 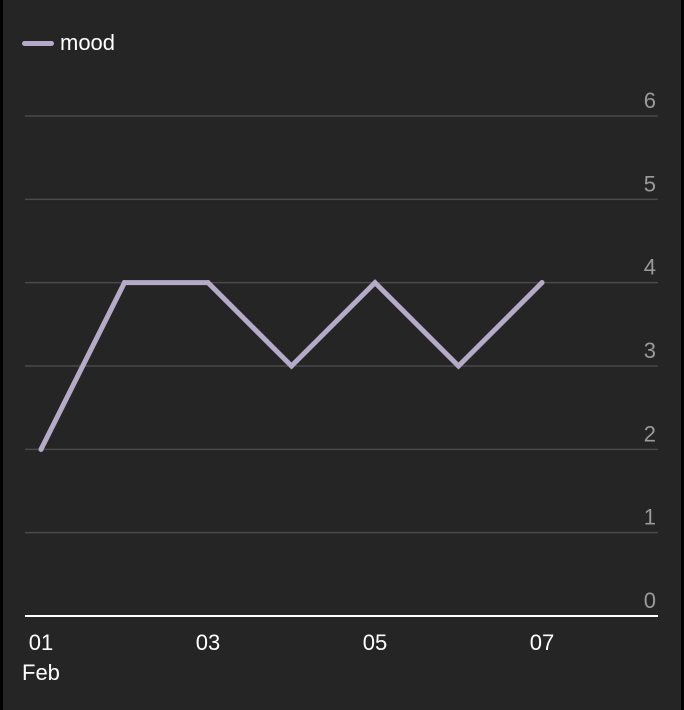 I want to click on y-tick-label-4: 4, so click(x=650, y=267).